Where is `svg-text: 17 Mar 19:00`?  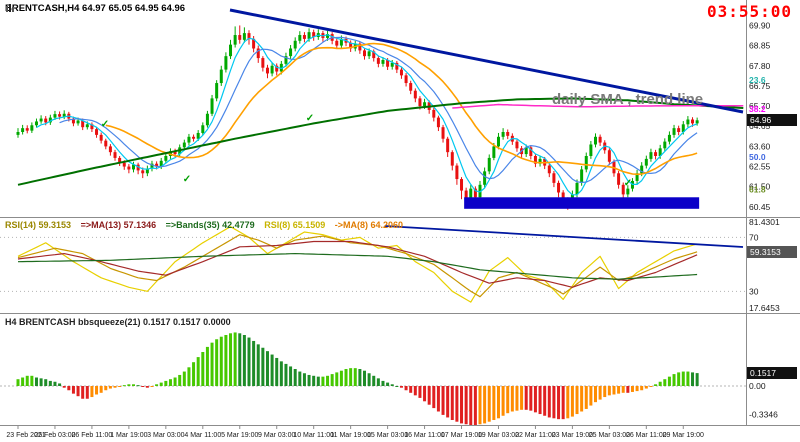
svg-text: 17 Mar 19:00 is located at coordinates (461, 435).